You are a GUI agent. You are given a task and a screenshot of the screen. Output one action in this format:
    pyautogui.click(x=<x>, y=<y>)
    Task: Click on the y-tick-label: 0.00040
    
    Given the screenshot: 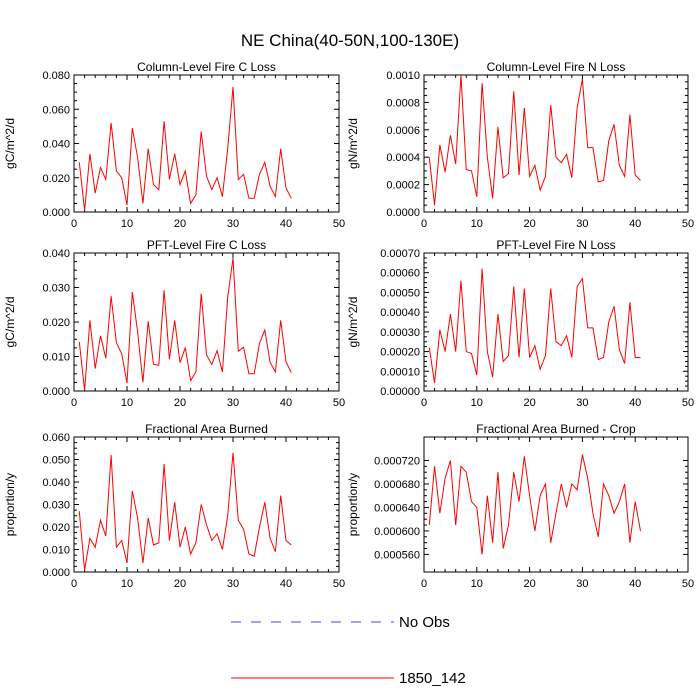 What is the action you would take?
    pyautogui.click(x=400, y=313)
    